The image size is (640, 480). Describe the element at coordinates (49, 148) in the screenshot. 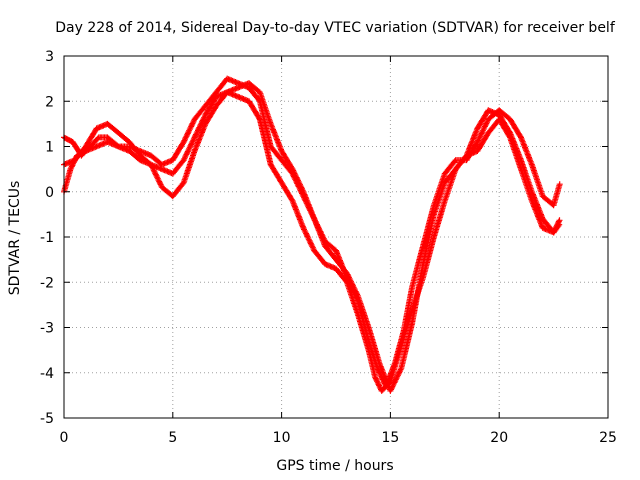

I see `y-tick-label: 1` at that location.